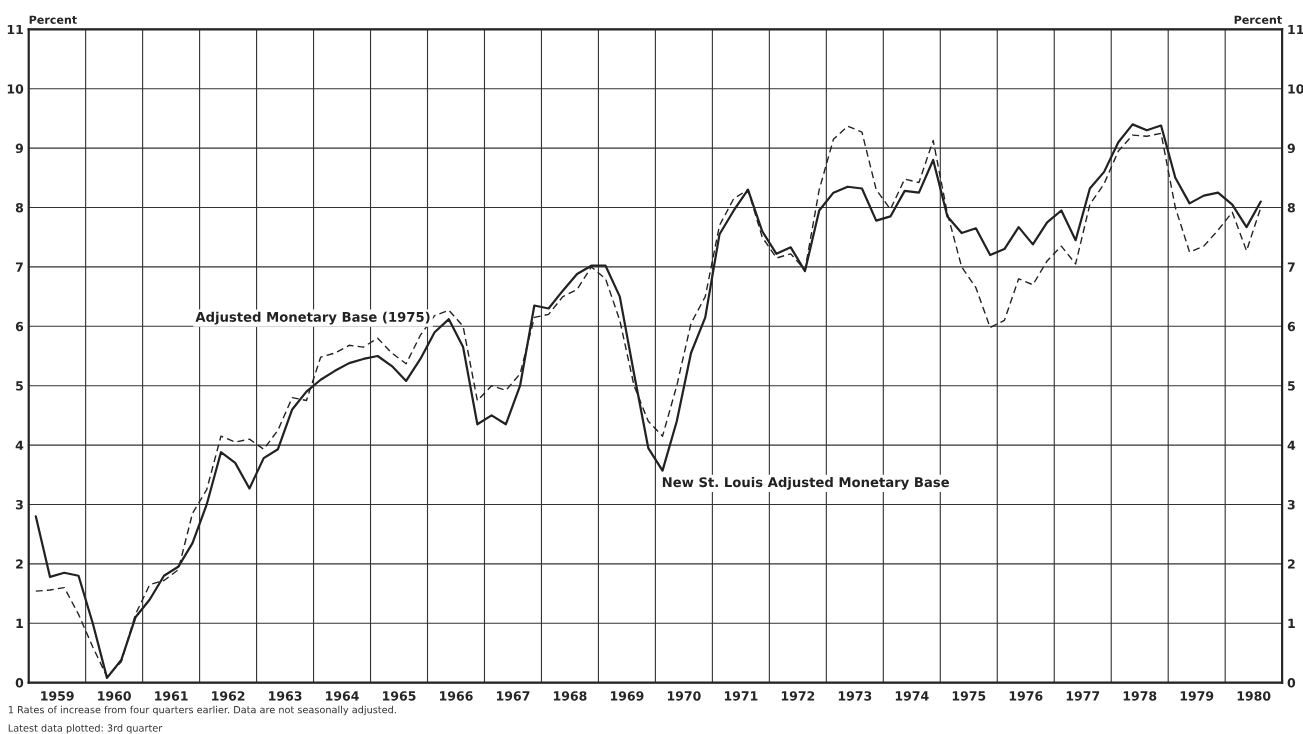 Image resolution: width=1303 pixels, height=734 pixels. I want to click on y-tick-label: 5, so click(19, 386).